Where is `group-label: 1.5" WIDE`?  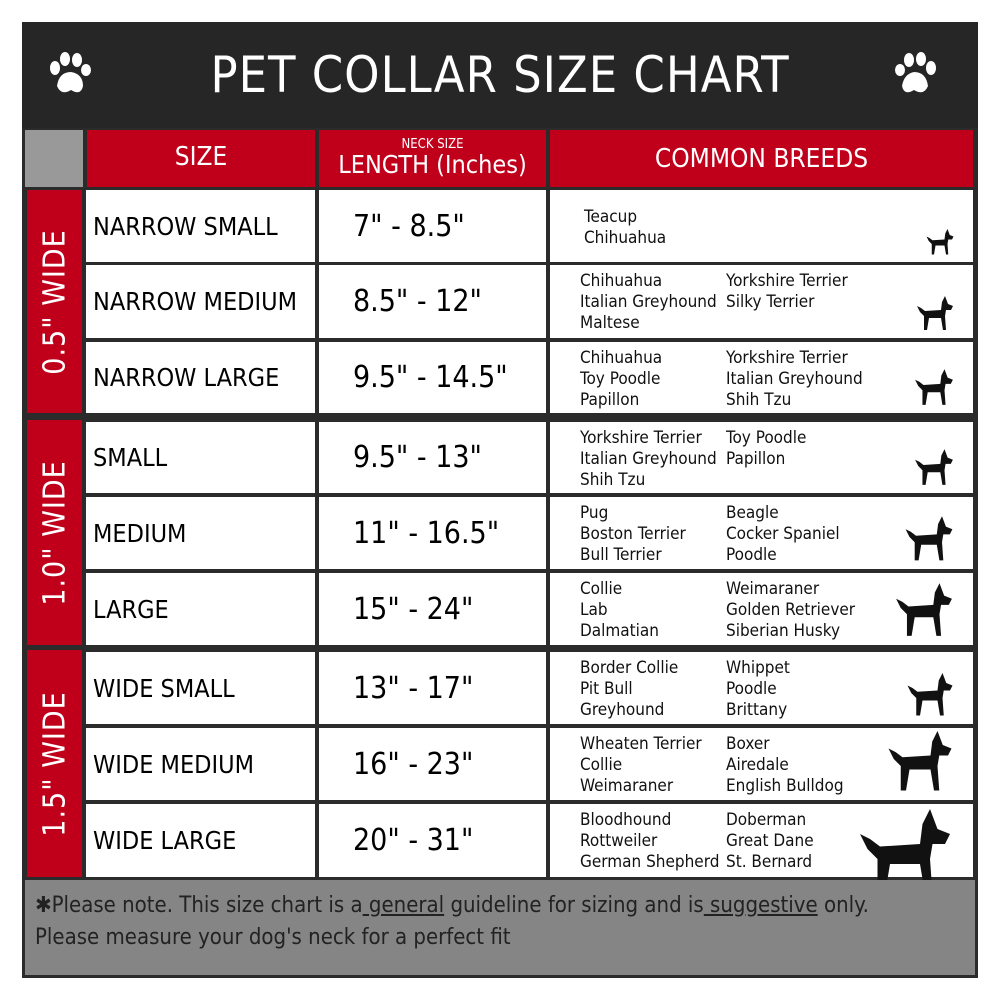
group-label: 1.5" WIDE is located at coordinates (54, 763).